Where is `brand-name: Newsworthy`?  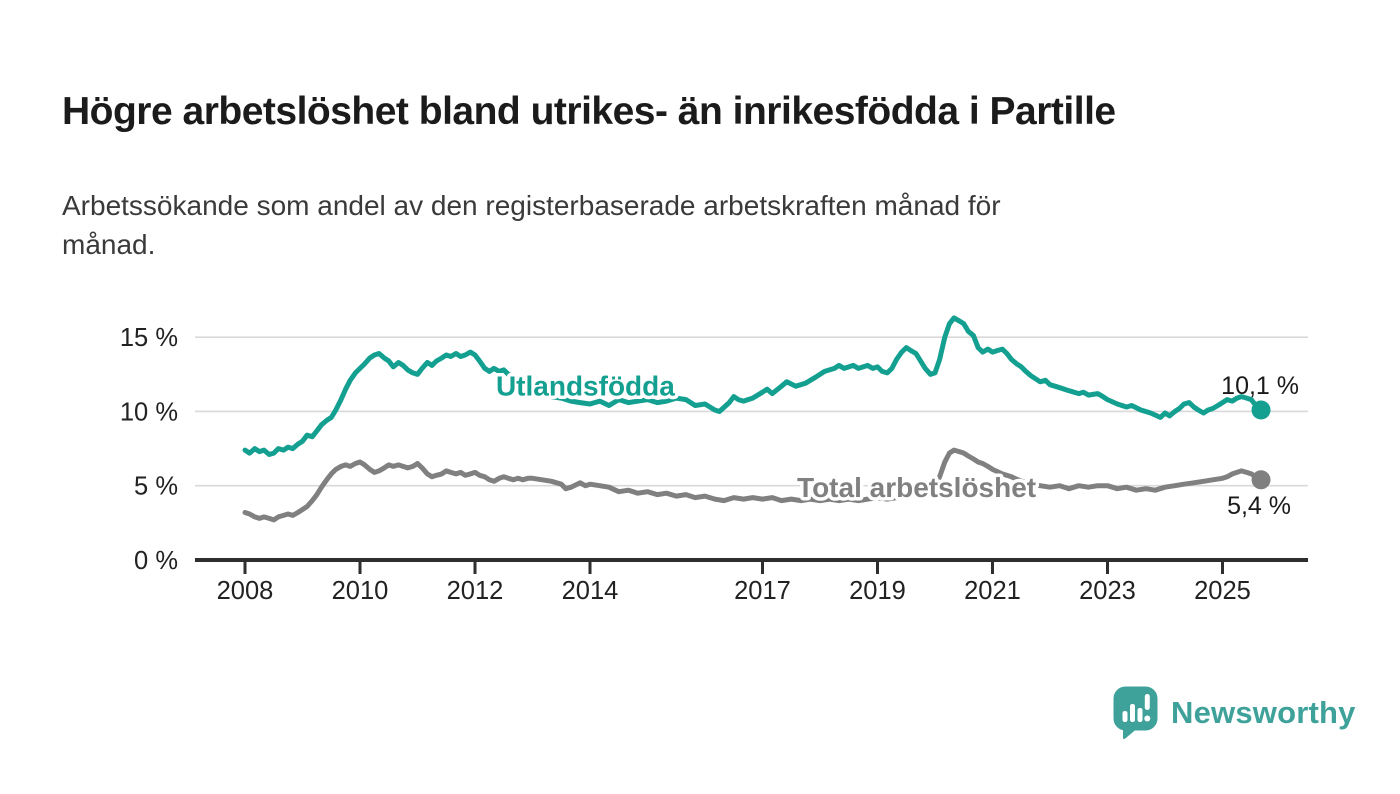 brand-name: Newsworthy is located at coordinates (1263, 712).